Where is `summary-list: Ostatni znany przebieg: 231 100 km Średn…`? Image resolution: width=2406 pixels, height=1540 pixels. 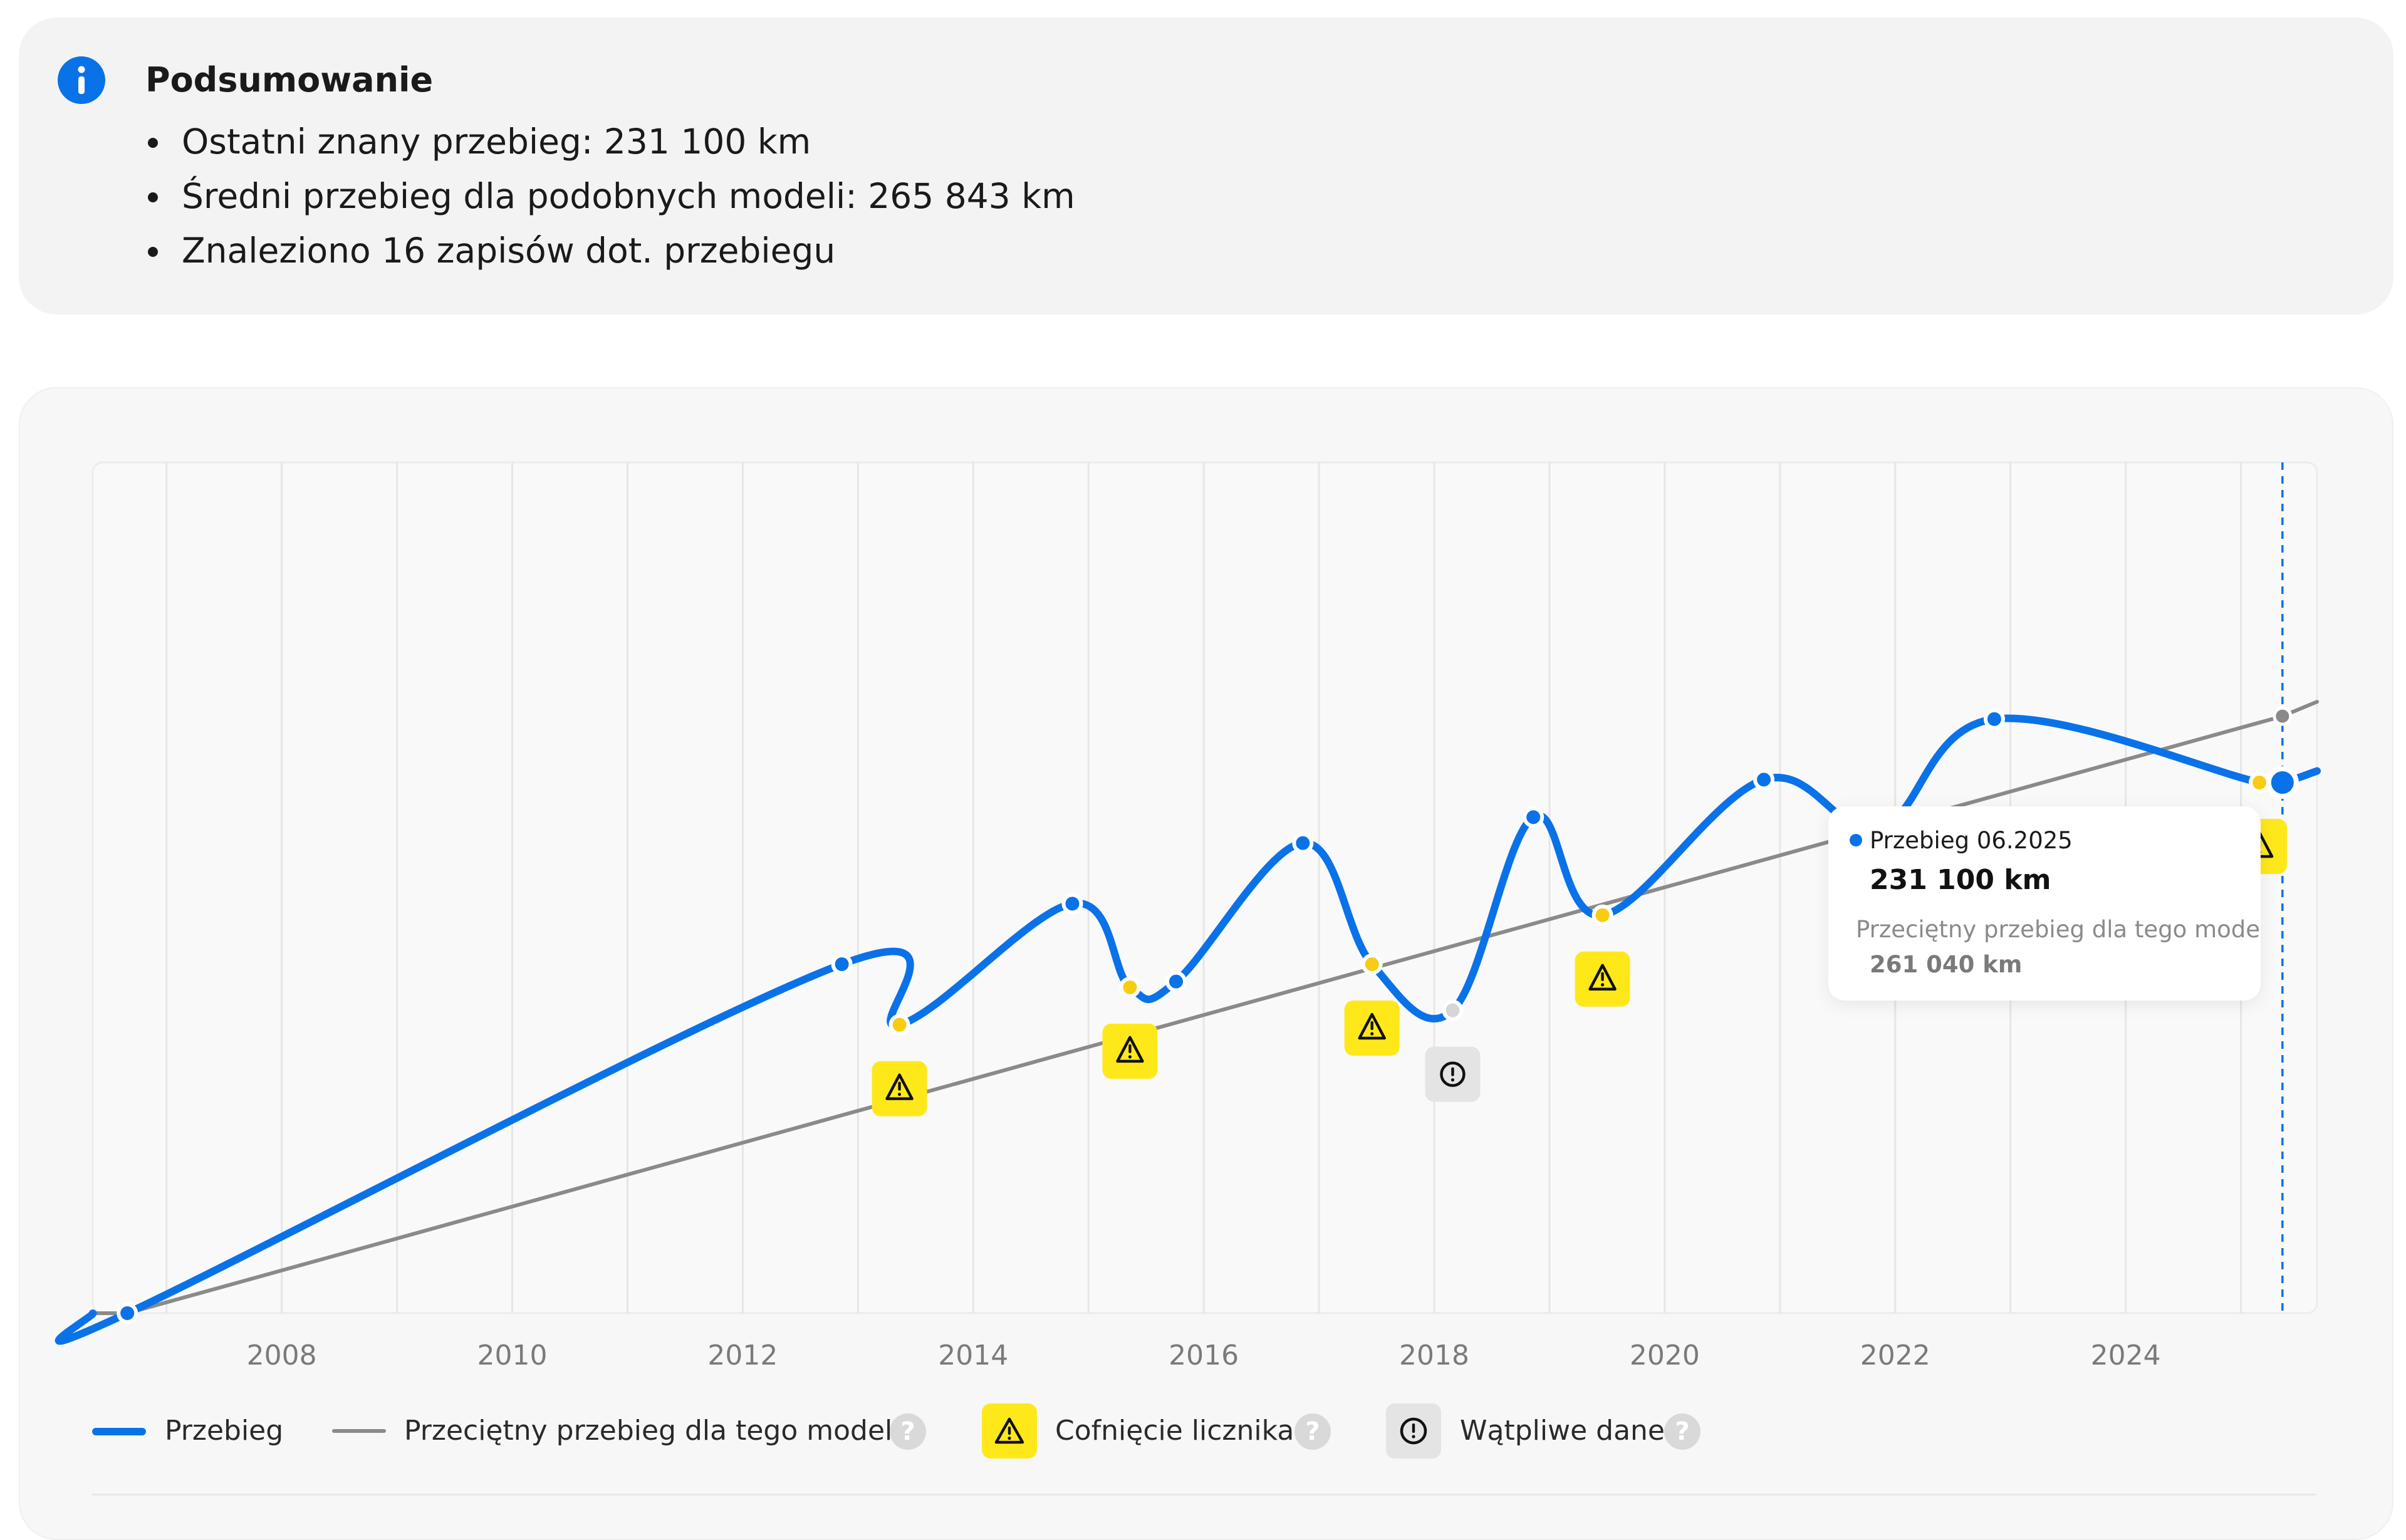 summary-list: Ostatni znany przebieg: 231 100 km Średn… is located at coordinates (610, 196).